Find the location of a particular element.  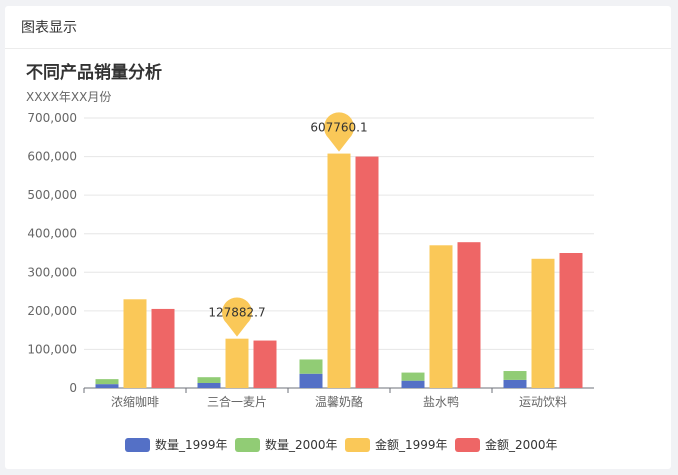

y-tick-label: 100,000 is located at coordinates (52, 349).